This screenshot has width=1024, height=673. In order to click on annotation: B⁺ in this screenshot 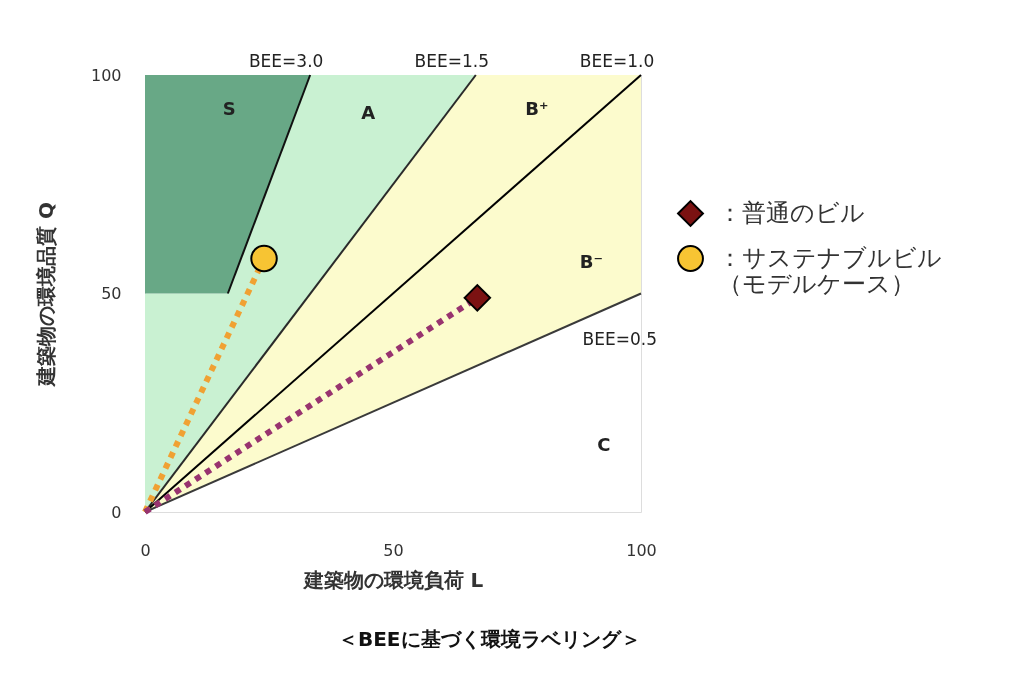, I will do `click(537, 108)`.